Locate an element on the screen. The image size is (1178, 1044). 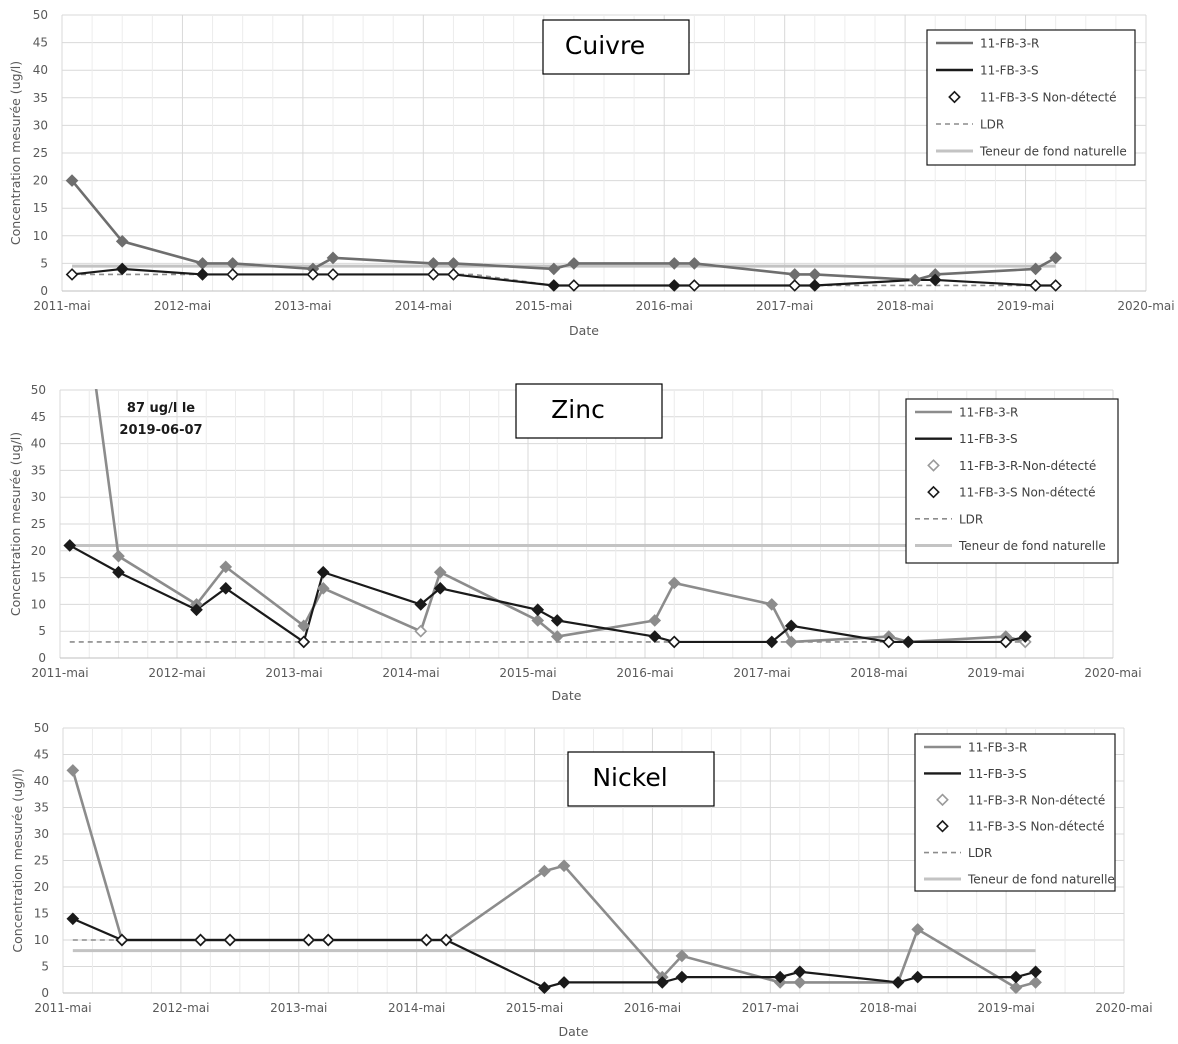
legend-label: 11-FB-3-R-Non-détecté is located at coordinates (1027, 466).